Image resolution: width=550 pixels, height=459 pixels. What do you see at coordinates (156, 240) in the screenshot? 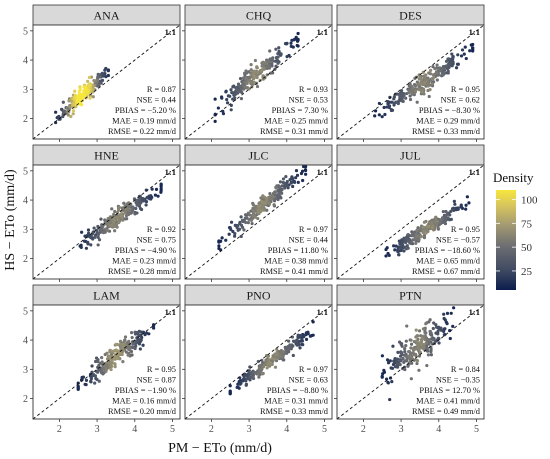
I see `stat-nse: NSE = 0.75` at bounding box center [156, 240].